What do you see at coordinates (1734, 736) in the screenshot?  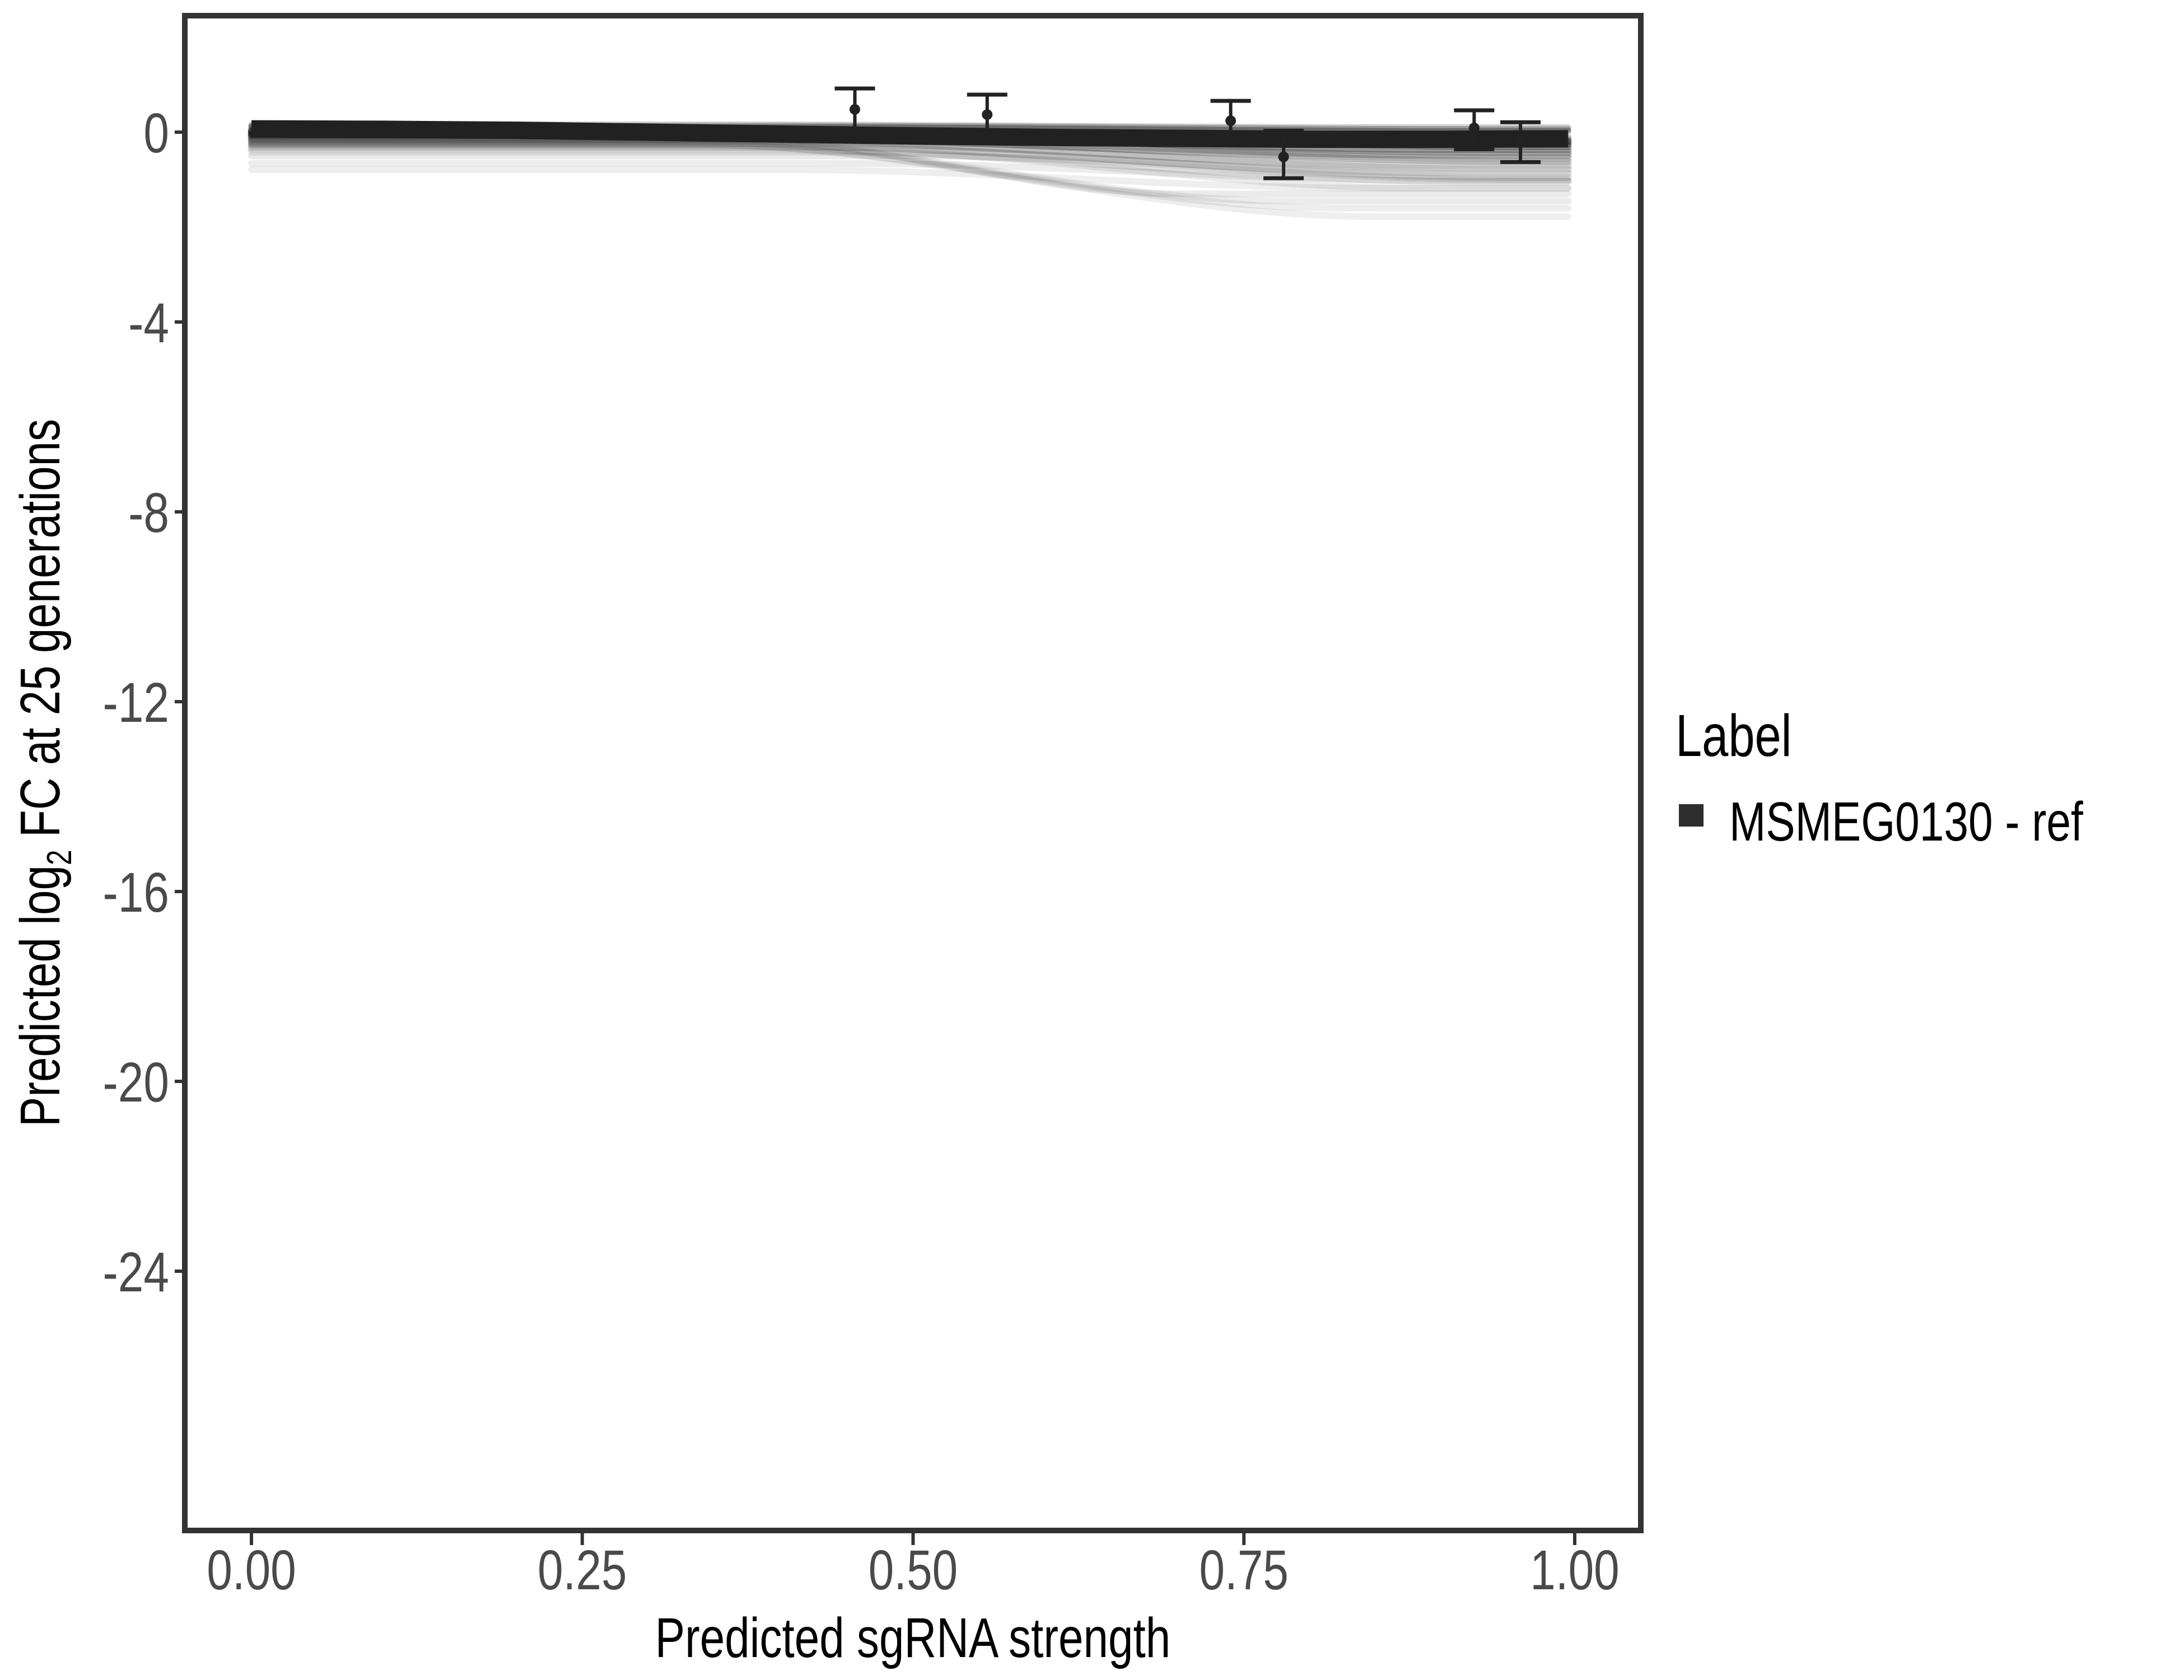 I see `legend-title: Label` at bounding box center [1734, 736].